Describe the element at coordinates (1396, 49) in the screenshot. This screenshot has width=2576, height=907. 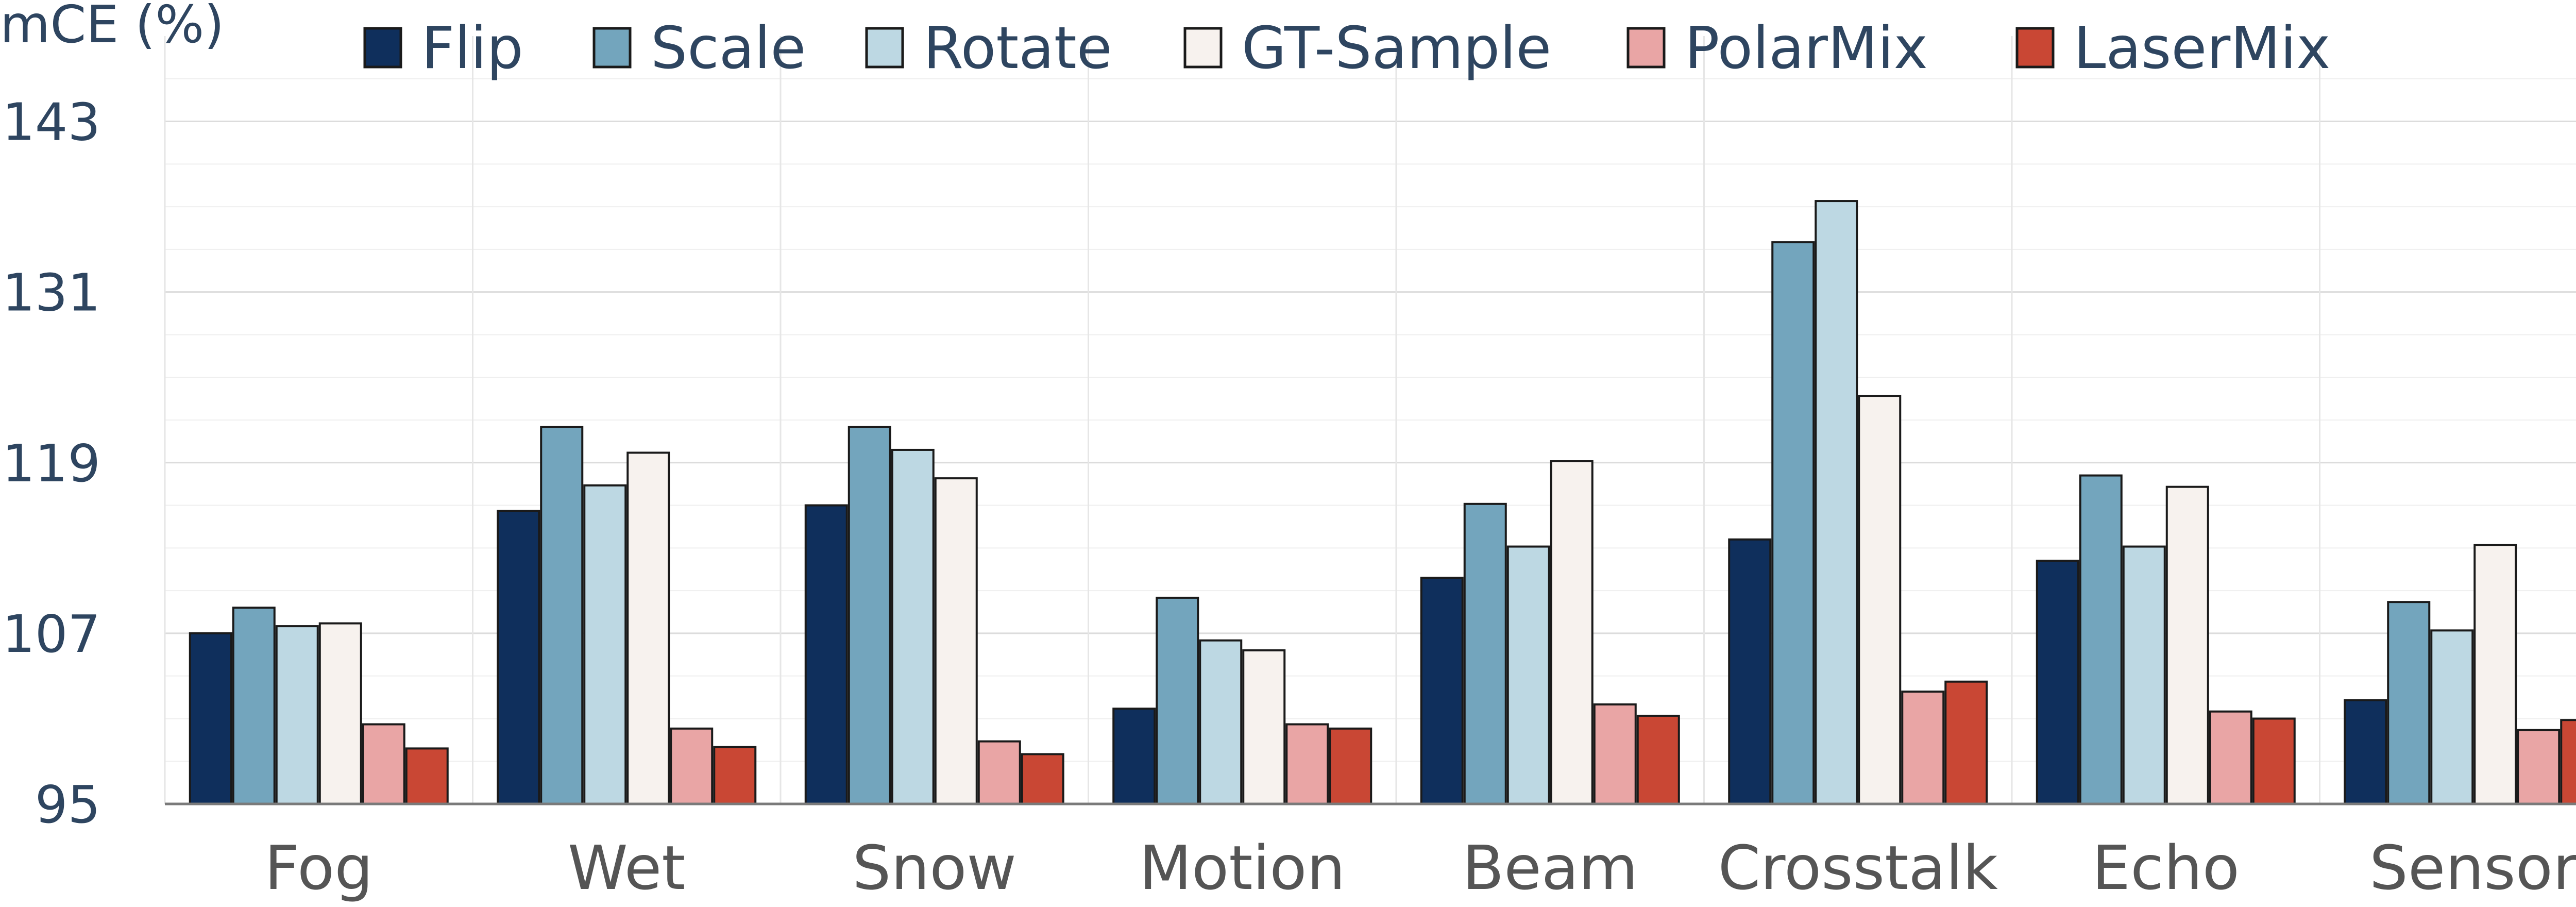
I see `legend-label: GT-Sample` at that location.